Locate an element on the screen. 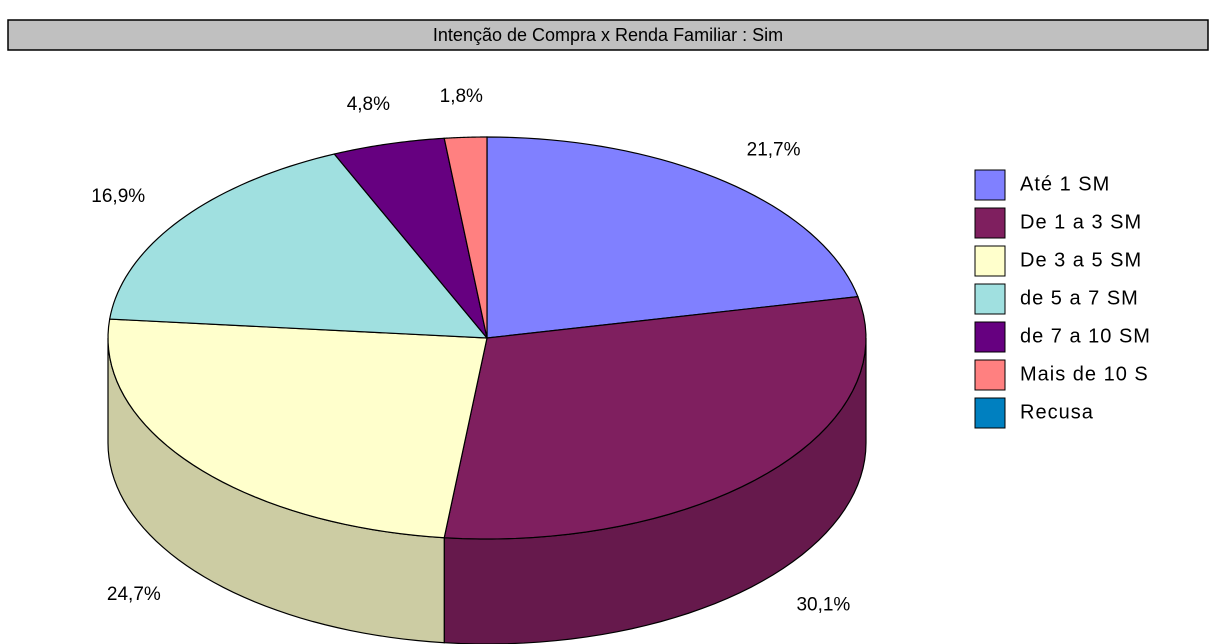 This screenshot has height=644, width=1214. data-label: 21,7% is located at coordinates (774, 150).